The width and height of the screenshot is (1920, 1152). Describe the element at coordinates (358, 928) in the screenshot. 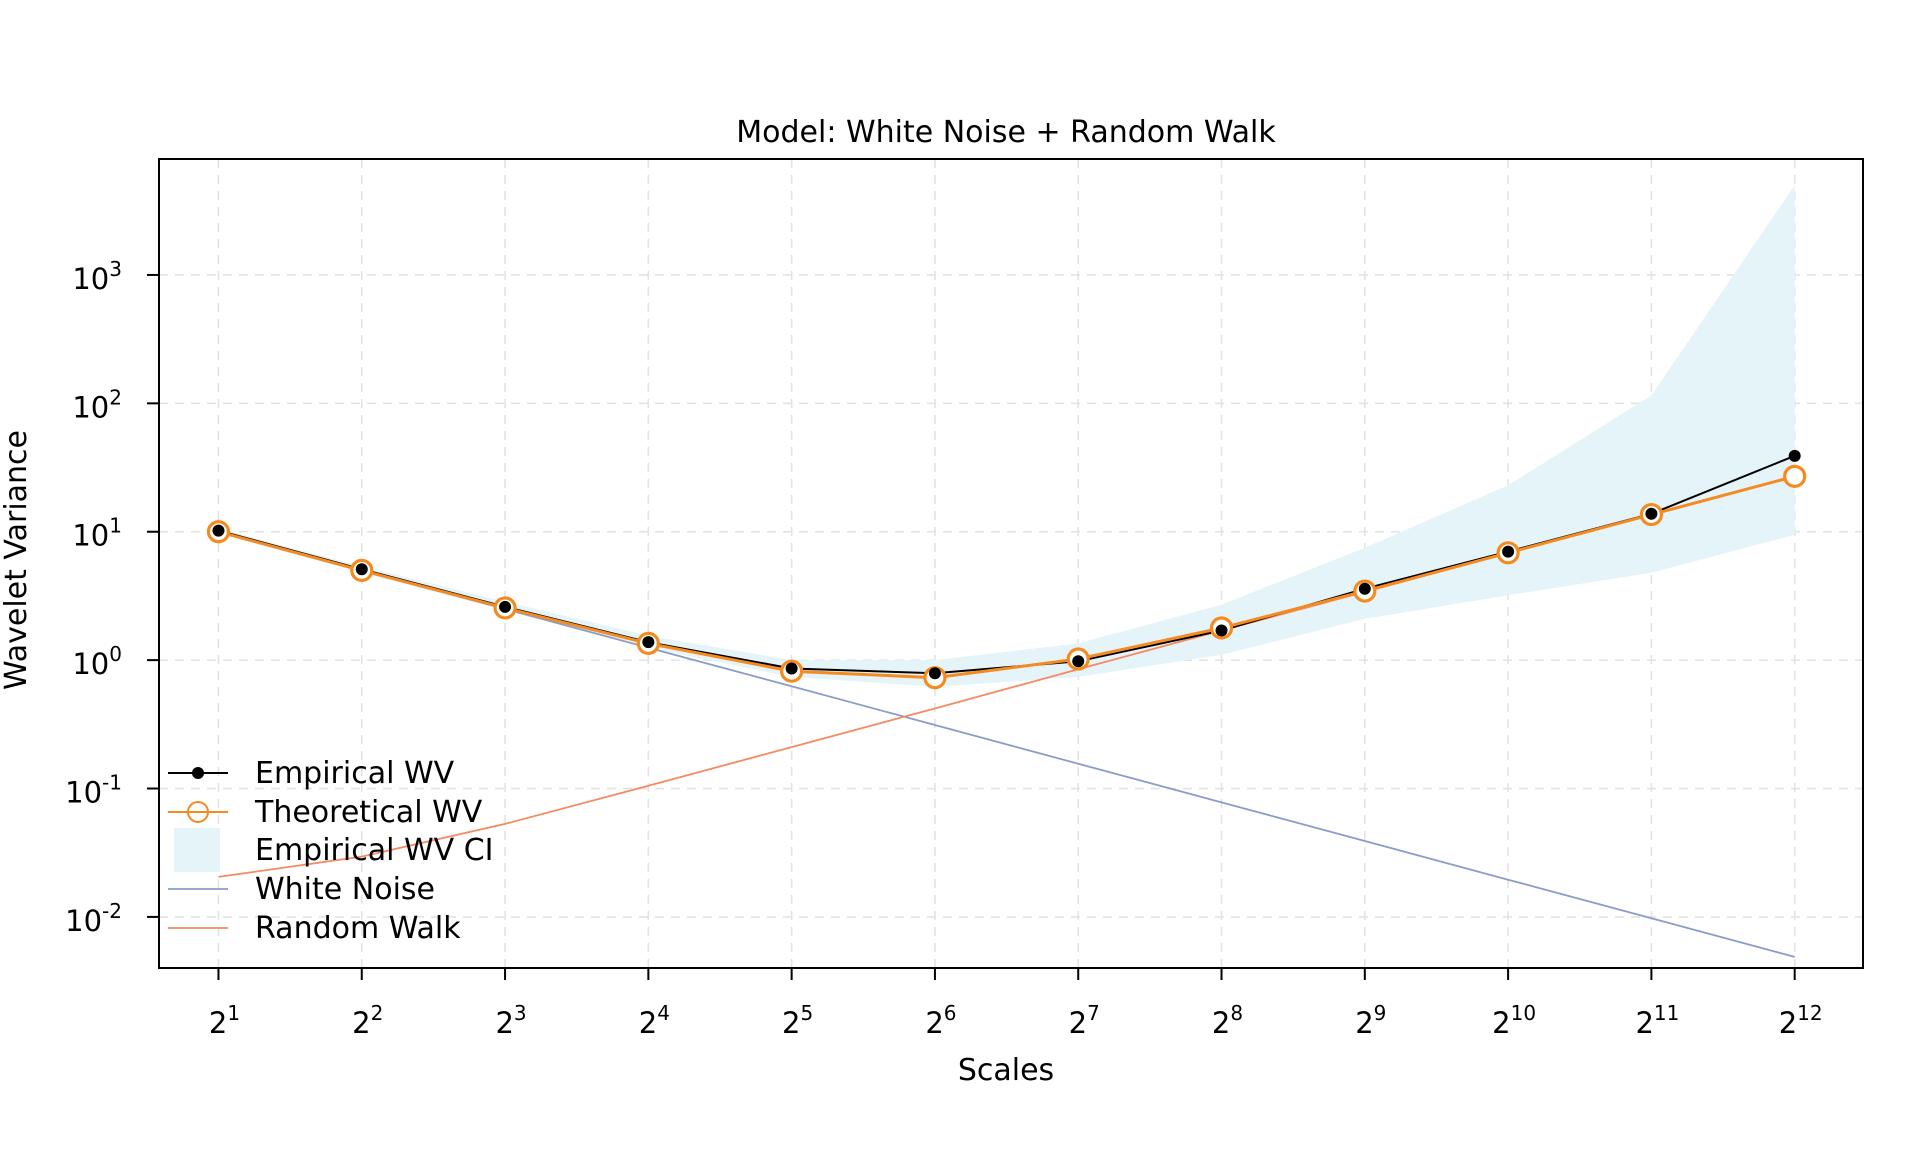

I see `legend-label: Random Walk` at that location.